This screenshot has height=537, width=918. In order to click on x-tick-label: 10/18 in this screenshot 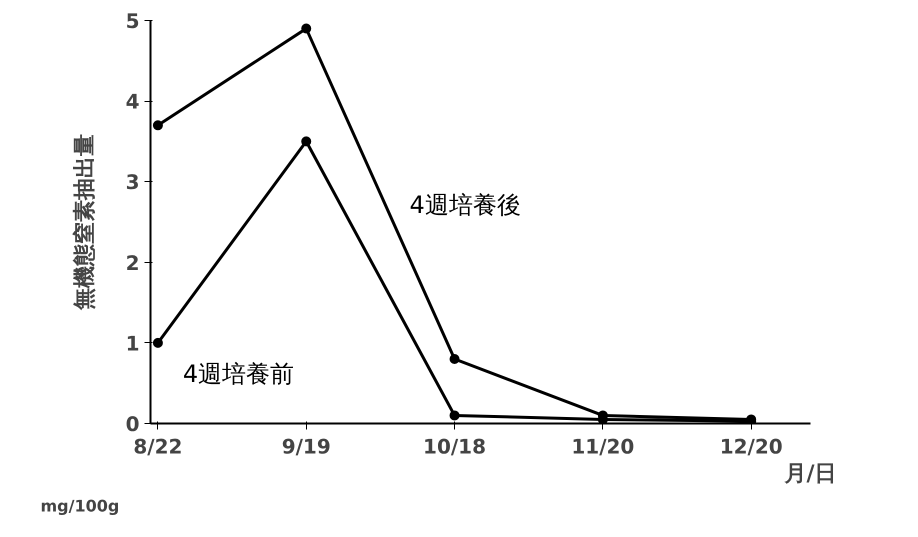, I will do `click(454, 446)`.